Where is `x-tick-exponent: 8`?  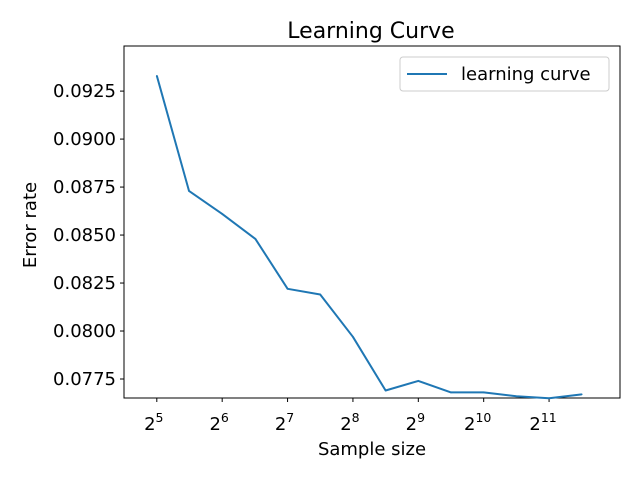 x-tick-exponent: 8 is located at coordinates (356, 417).